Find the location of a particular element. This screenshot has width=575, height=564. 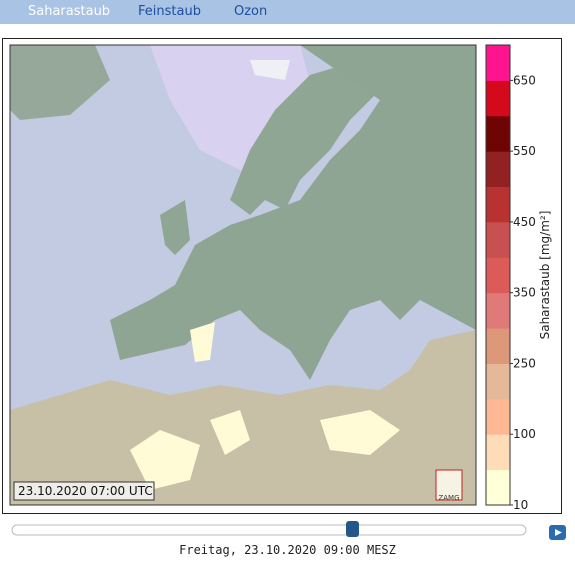

colorbar-tick-label: 250 is located at coordinates (524, 363).